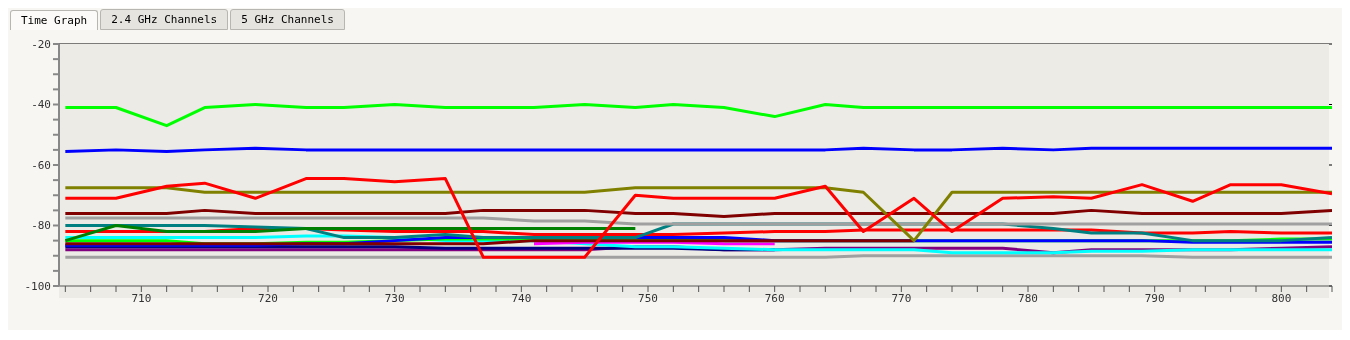 Image resolution: width=1350 pixels, height=340 pixels. What do you see at coordinates (1028, 298) in the screenshot?
I see `x-tick-label: 780` at bounding box center [1028, 298].